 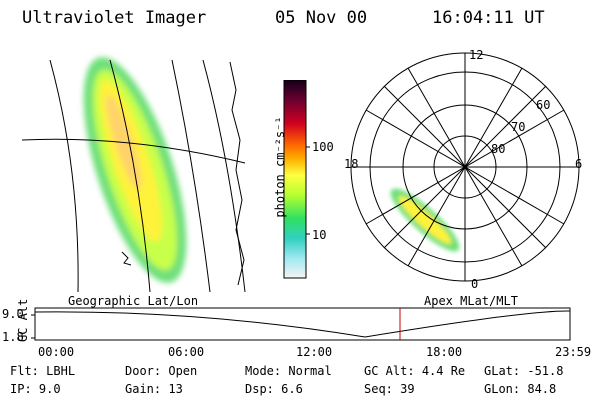 I want to click on aurora-blob-geographic, so click(x=135, y=170).